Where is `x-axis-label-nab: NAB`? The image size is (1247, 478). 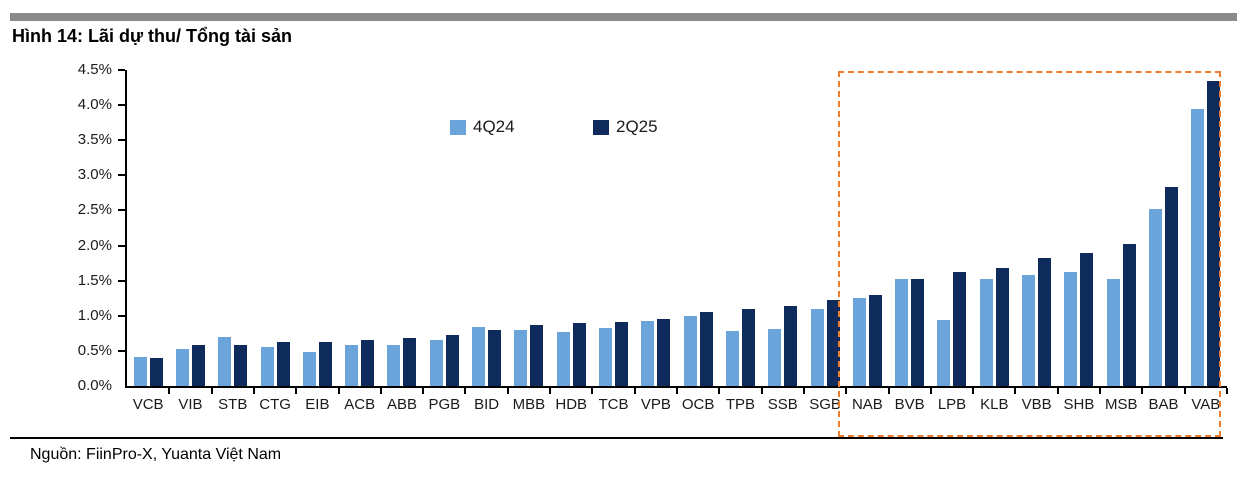 x-axis-label-nab: NAB is located at coordinates (867, 404).